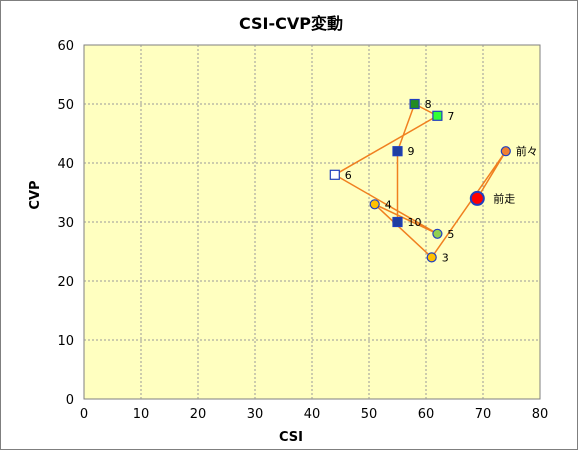 This screenshot has width=578, height=451. Describe the element at coordinates (369, 414) in the screenshot. I see `x-tick-label: 50` at that location.